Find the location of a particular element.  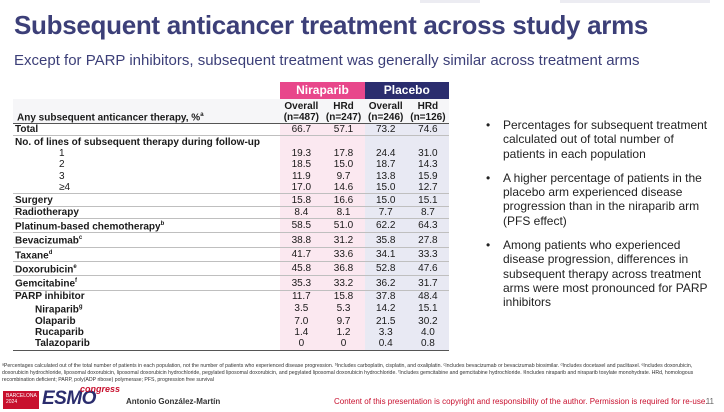

table-row: 3 11.9 9.7 13.8 15.9 is located at coordinates (231, 176).